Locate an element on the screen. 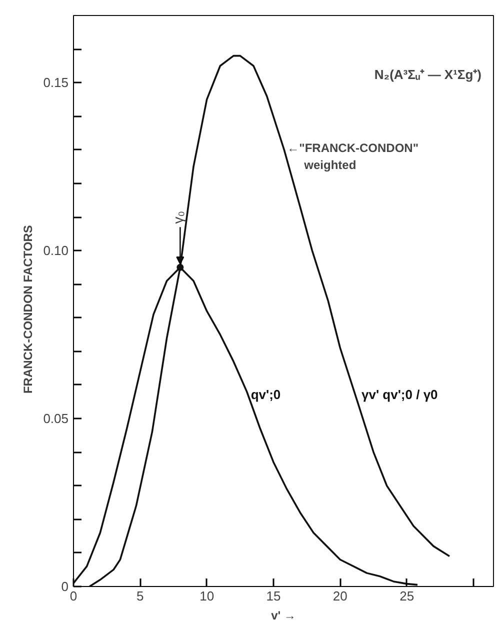 The height and width of the screenshot is (631, 503). y-tick-label: 0.15 is located at coordinates (56, 82).